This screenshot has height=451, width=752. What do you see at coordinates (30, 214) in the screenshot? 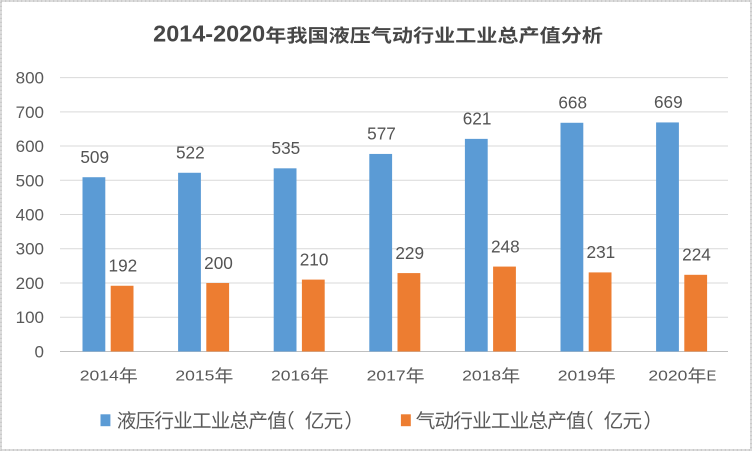
I see `svg-text: 400` at bounding box center [30, 214].